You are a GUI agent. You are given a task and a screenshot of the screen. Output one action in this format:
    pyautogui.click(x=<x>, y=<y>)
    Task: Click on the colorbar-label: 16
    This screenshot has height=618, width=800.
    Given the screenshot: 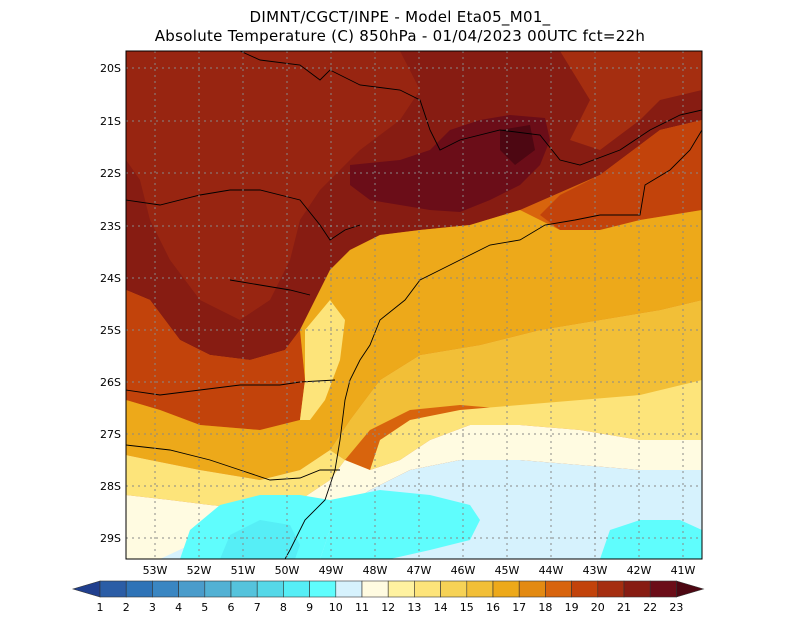 What is the action you would take?
    pyautogui.click(x=493, y=607)
    